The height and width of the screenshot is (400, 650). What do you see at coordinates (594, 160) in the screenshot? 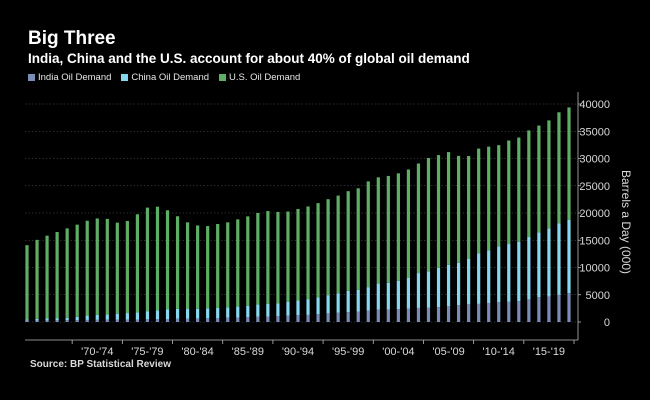
I see `y-tick-label-30000: 30000` at bounding box center [594, 160].